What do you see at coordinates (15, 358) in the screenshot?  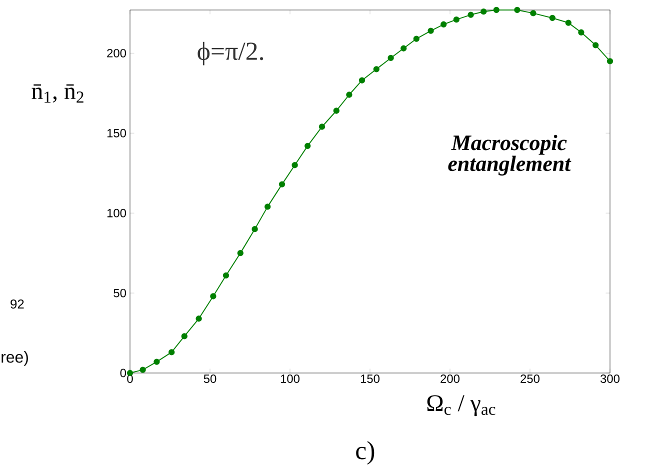 I see `text: ree)` at bounding box center [15, 358].